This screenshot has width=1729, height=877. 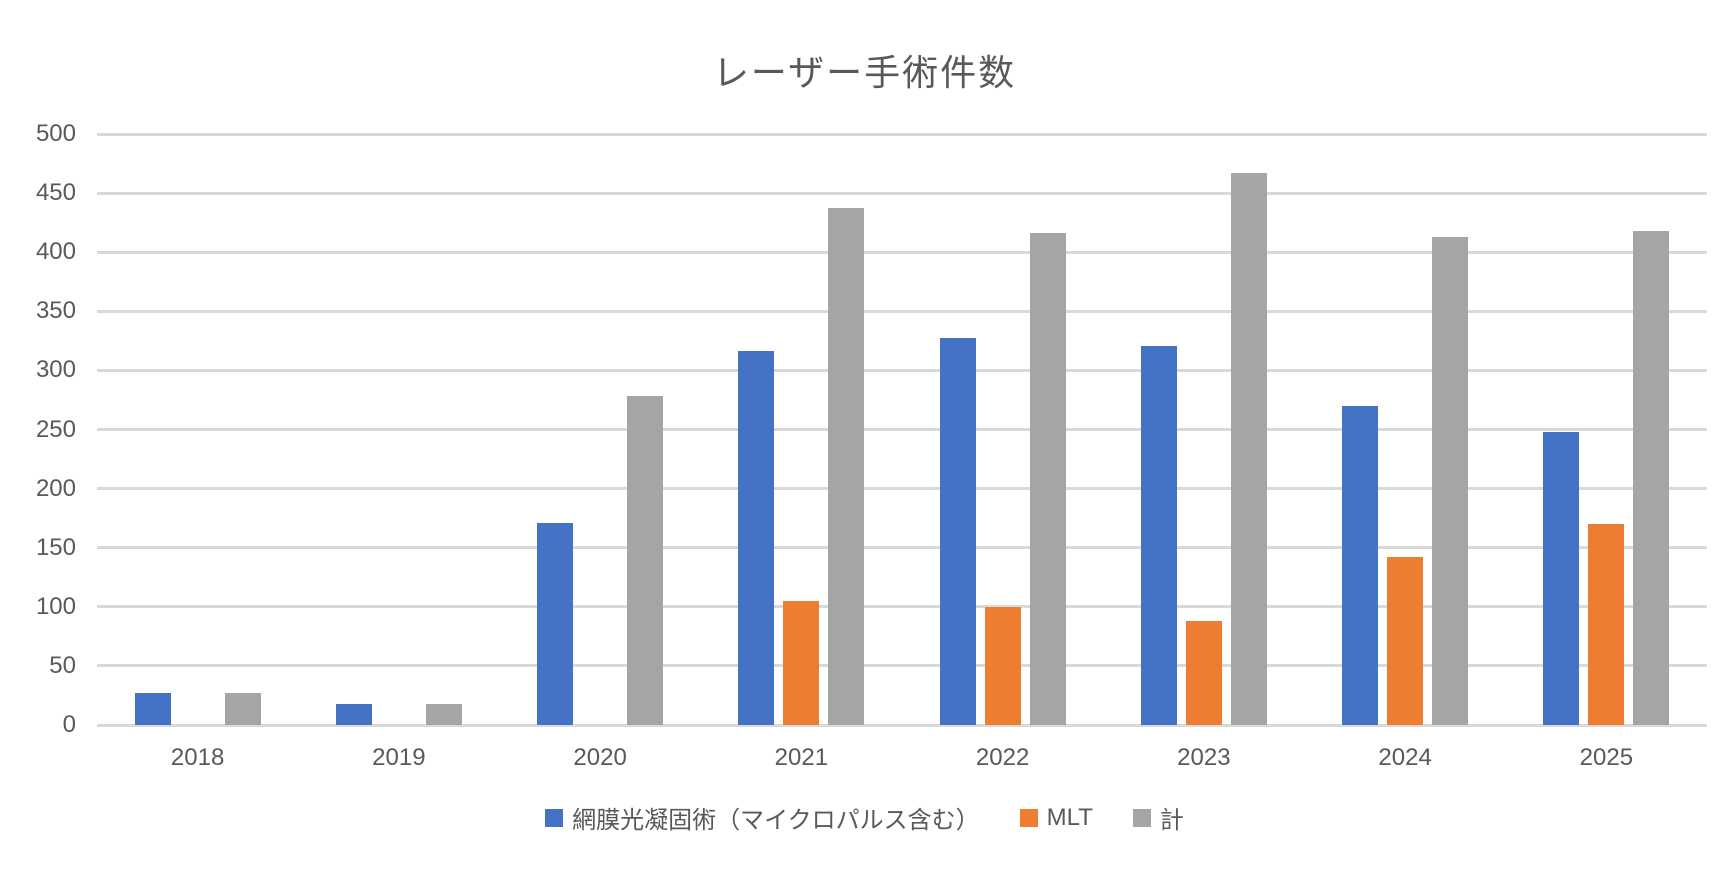 I want to click on legend-item-total: 計, so click(x=1158, y=817).